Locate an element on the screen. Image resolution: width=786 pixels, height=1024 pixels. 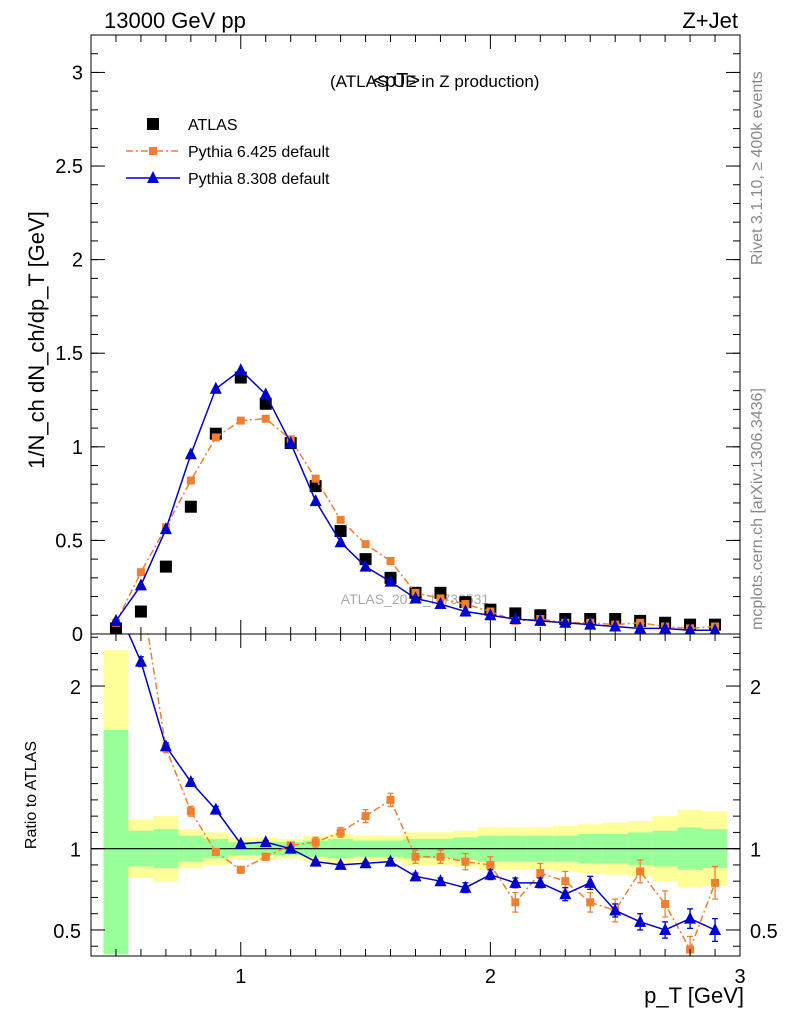
ratio-ytick-label-left: 0.5 is located at coordinates (67, 932).